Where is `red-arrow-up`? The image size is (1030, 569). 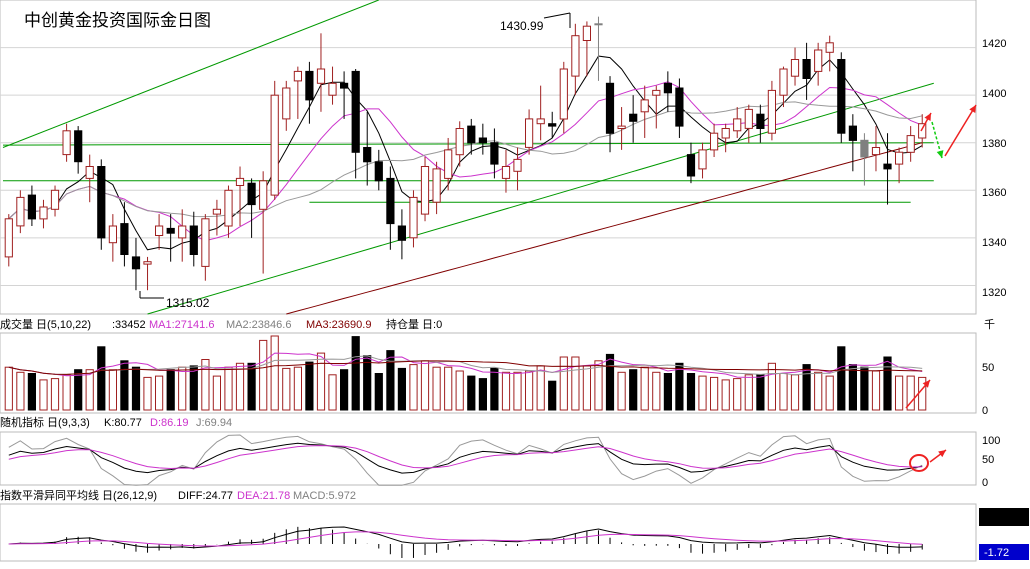 red-arrow-up is located at coordinates (960, 130).